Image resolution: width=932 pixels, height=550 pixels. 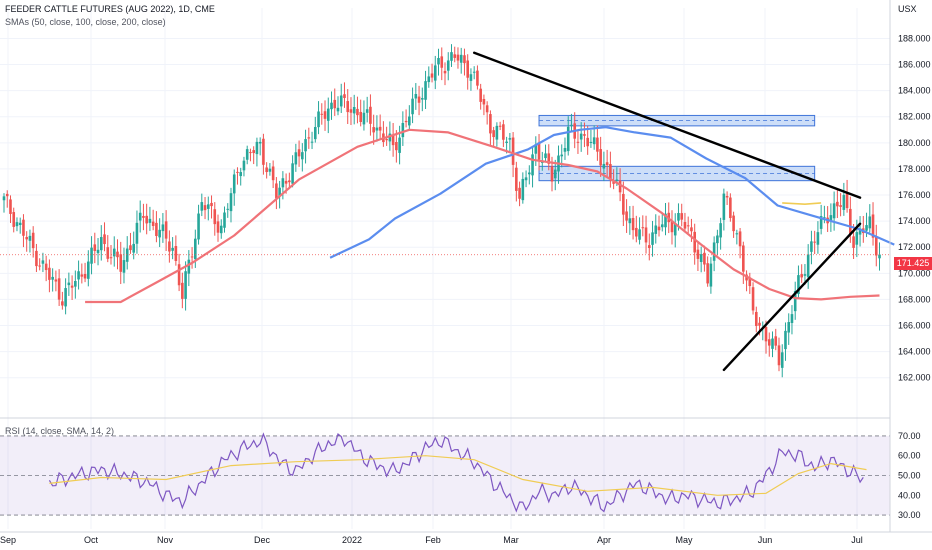 I want to click on y-tick-label: 188.000, so click(x=914, y=38).